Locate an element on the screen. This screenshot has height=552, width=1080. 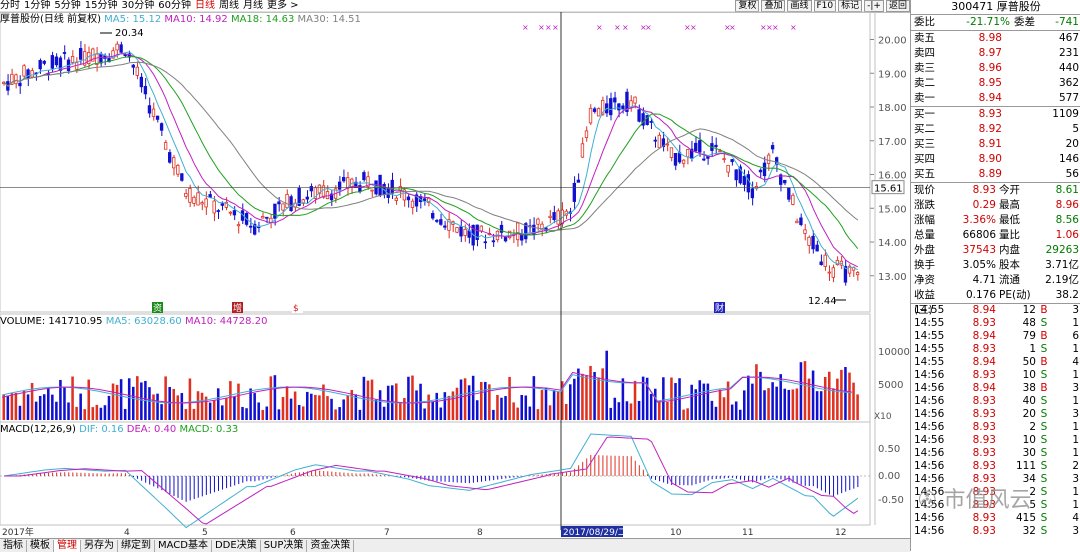
stat-label: 涨跌 is located at coordinates (924, 205).